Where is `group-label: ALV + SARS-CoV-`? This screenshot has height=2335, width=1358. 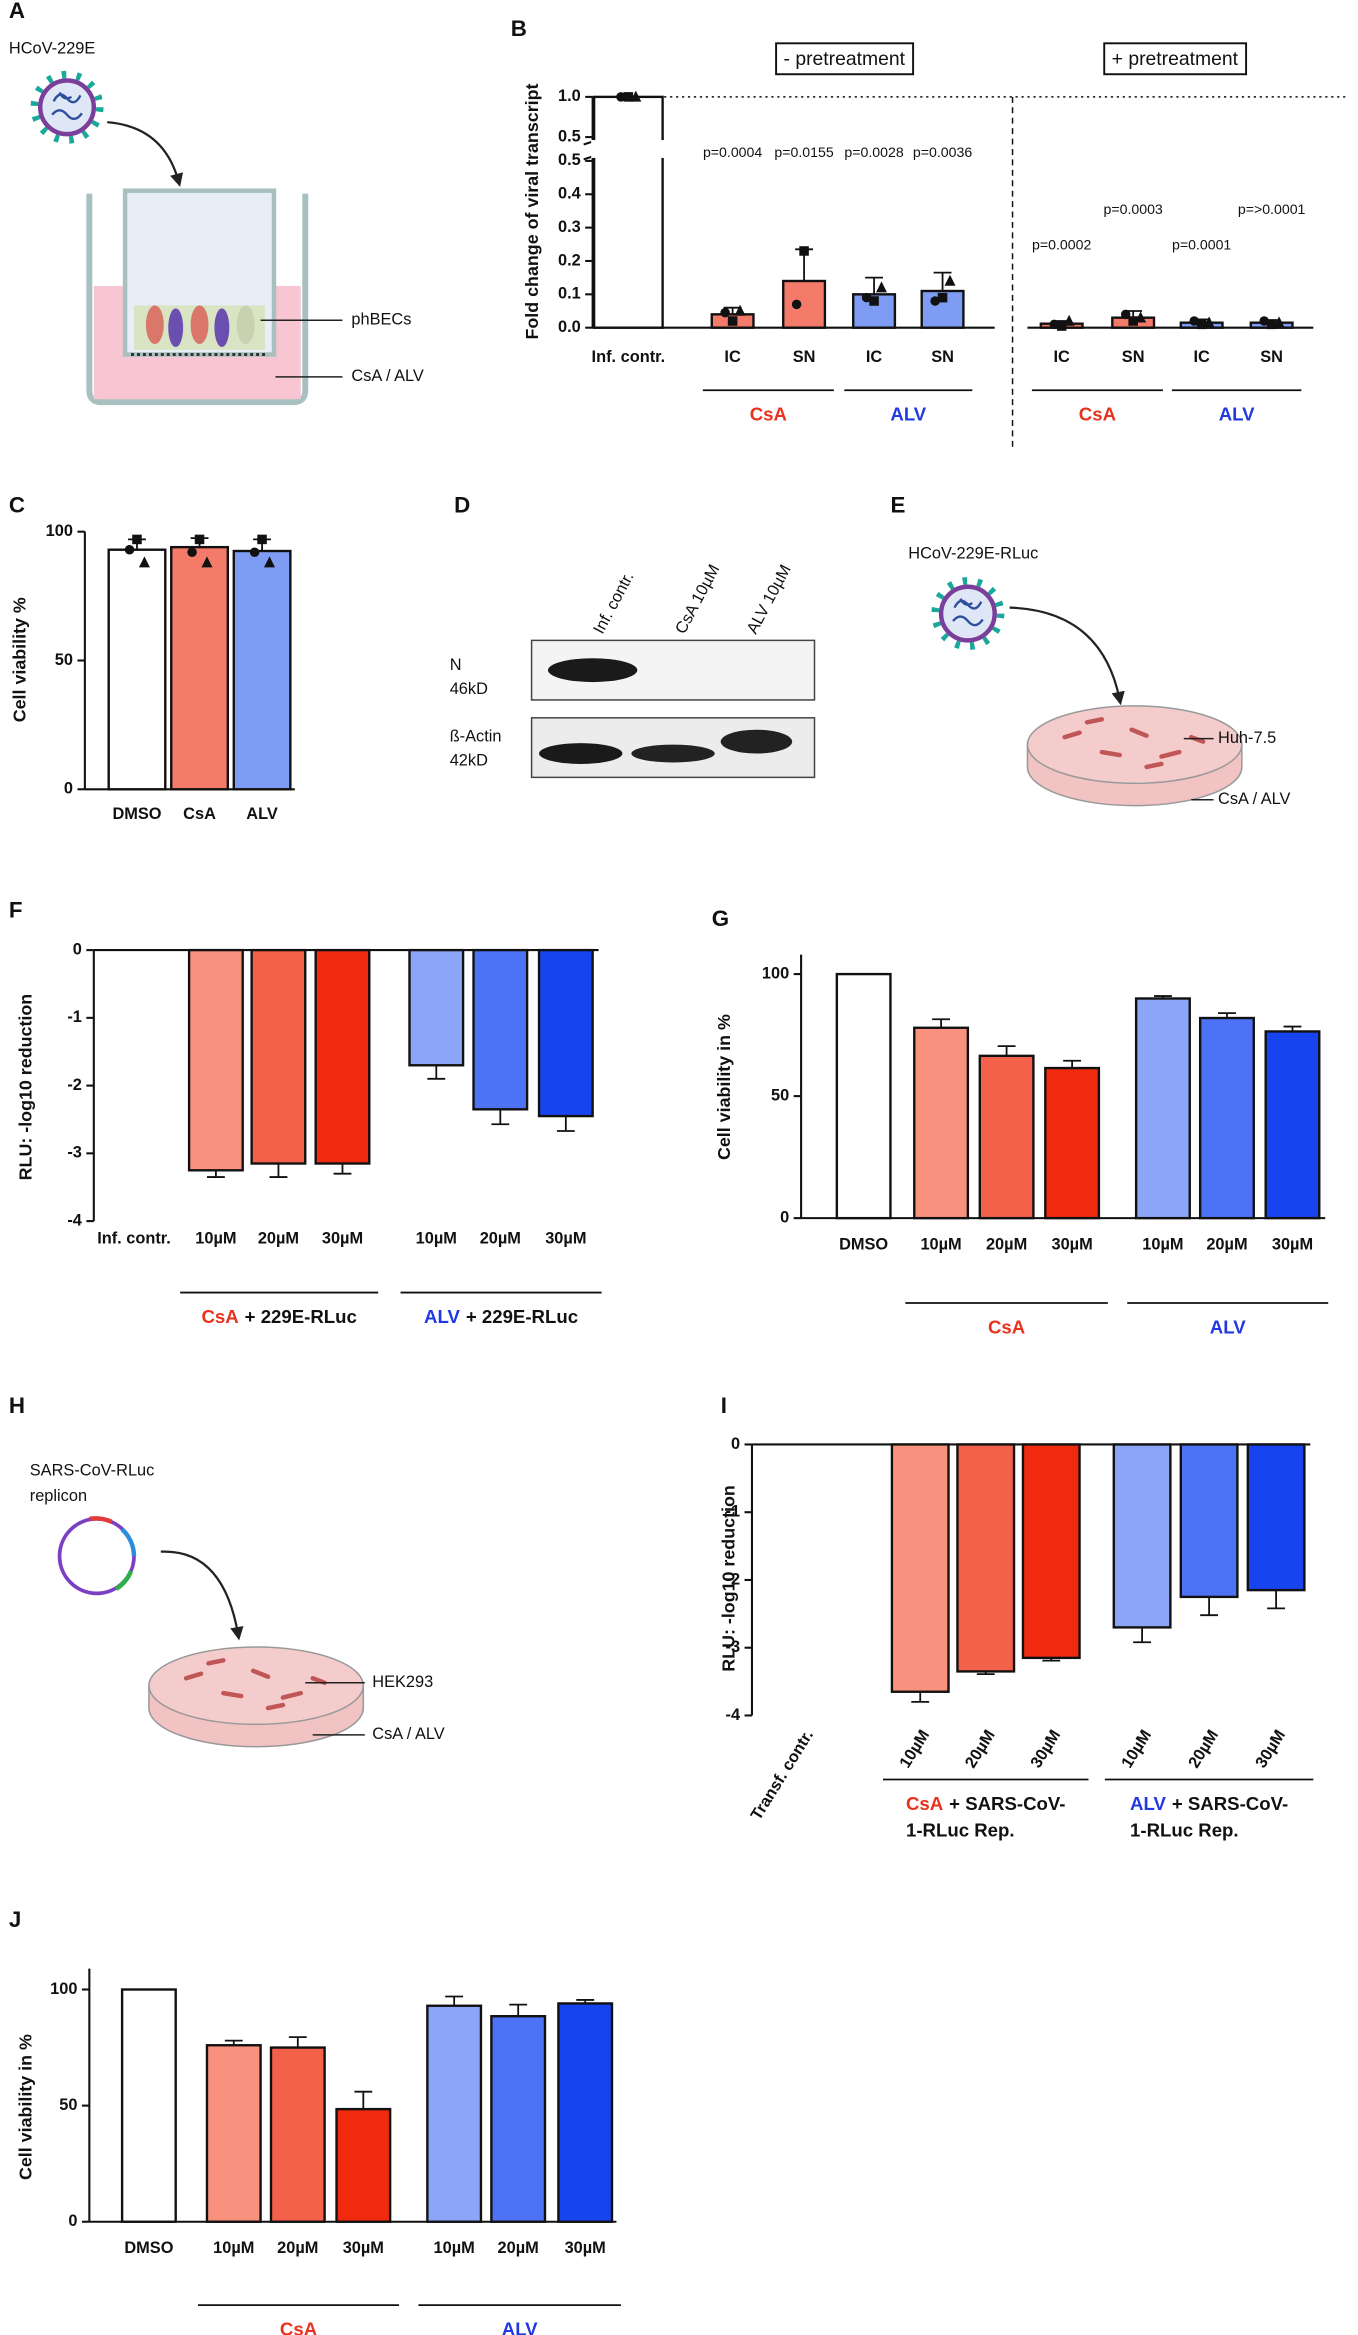
group-label: ALV + SARS-CoV- is located at coordinates (1209, 1803).